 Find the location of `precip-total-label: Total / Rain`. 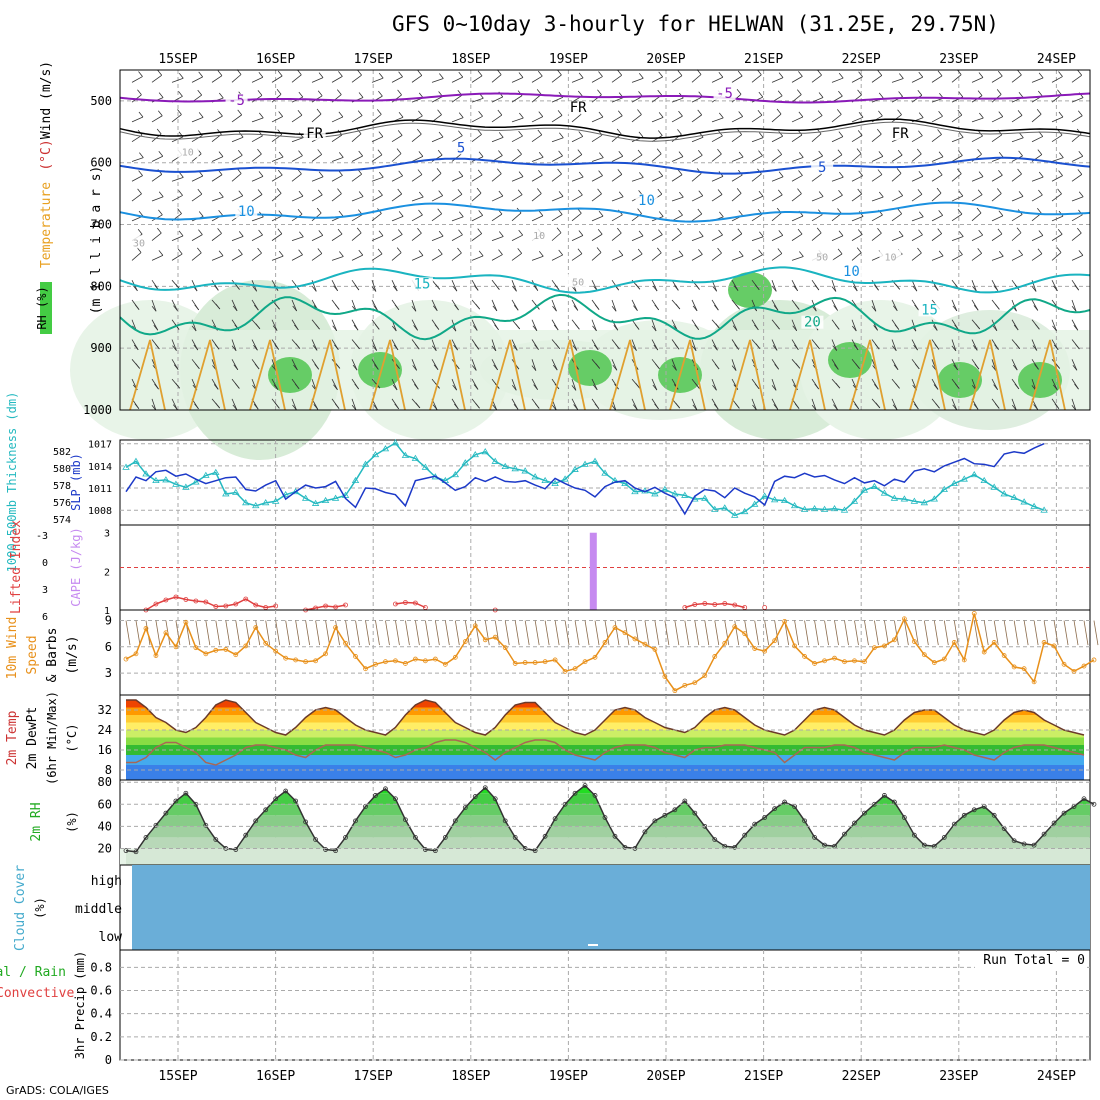

precip-total-label: Total / Rain is located at coordinates (33, 972).